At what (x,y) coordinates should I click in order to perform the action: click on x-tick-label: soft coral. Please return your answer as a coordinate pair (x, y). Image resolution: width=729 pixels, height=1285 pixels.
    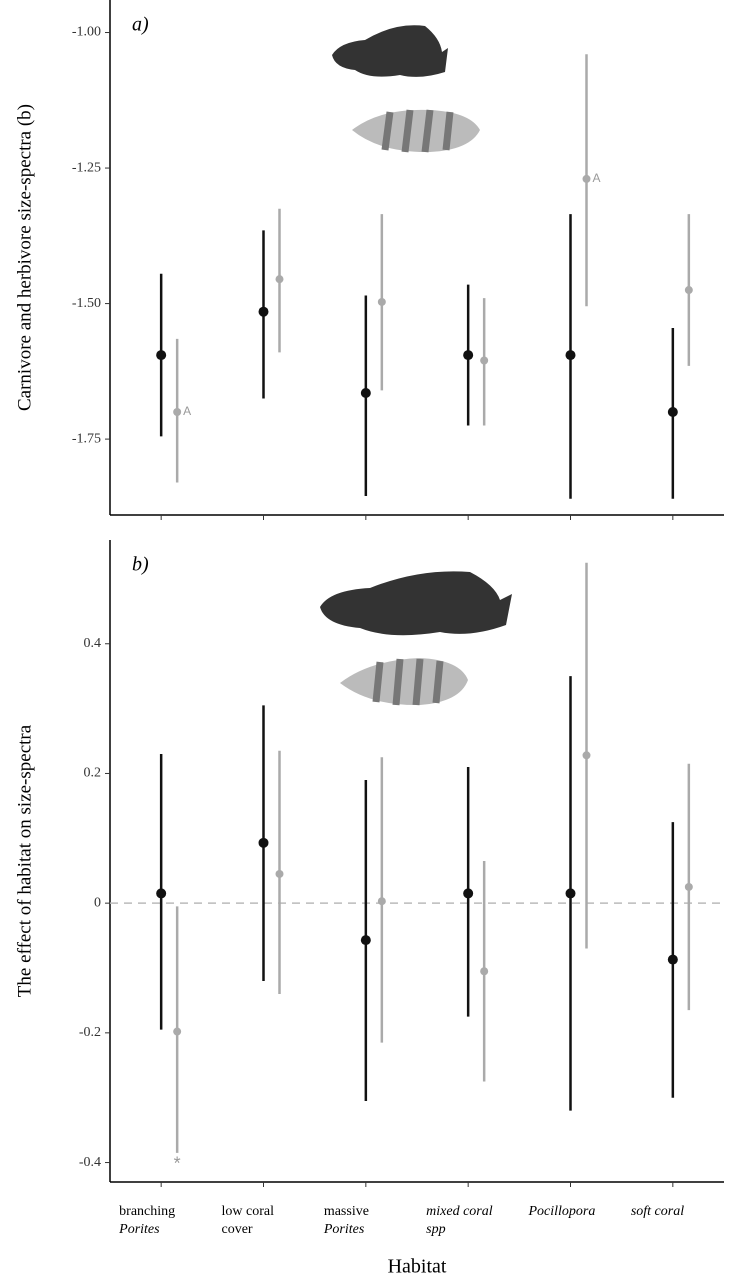
    Looking at the image, I should click on (657, 1211).